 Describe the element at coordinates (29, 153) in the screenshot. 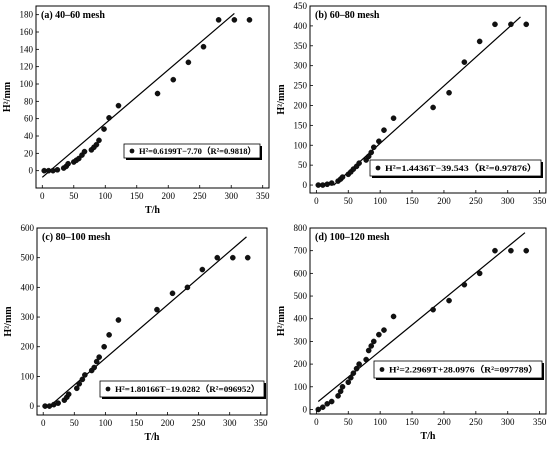

I see `panel-a-y-tick-label: 20` at that location.